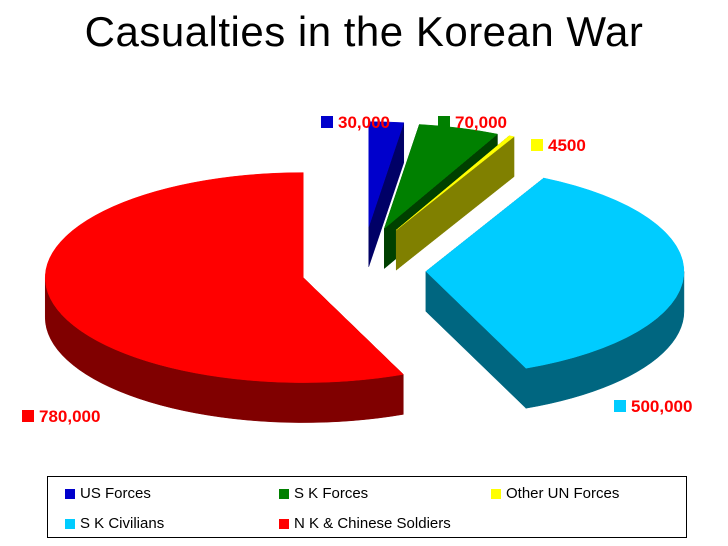  Describe the element at coordinates (562, 493) in the screenshot. I see `legend-label: Other UN Forces` at that location.